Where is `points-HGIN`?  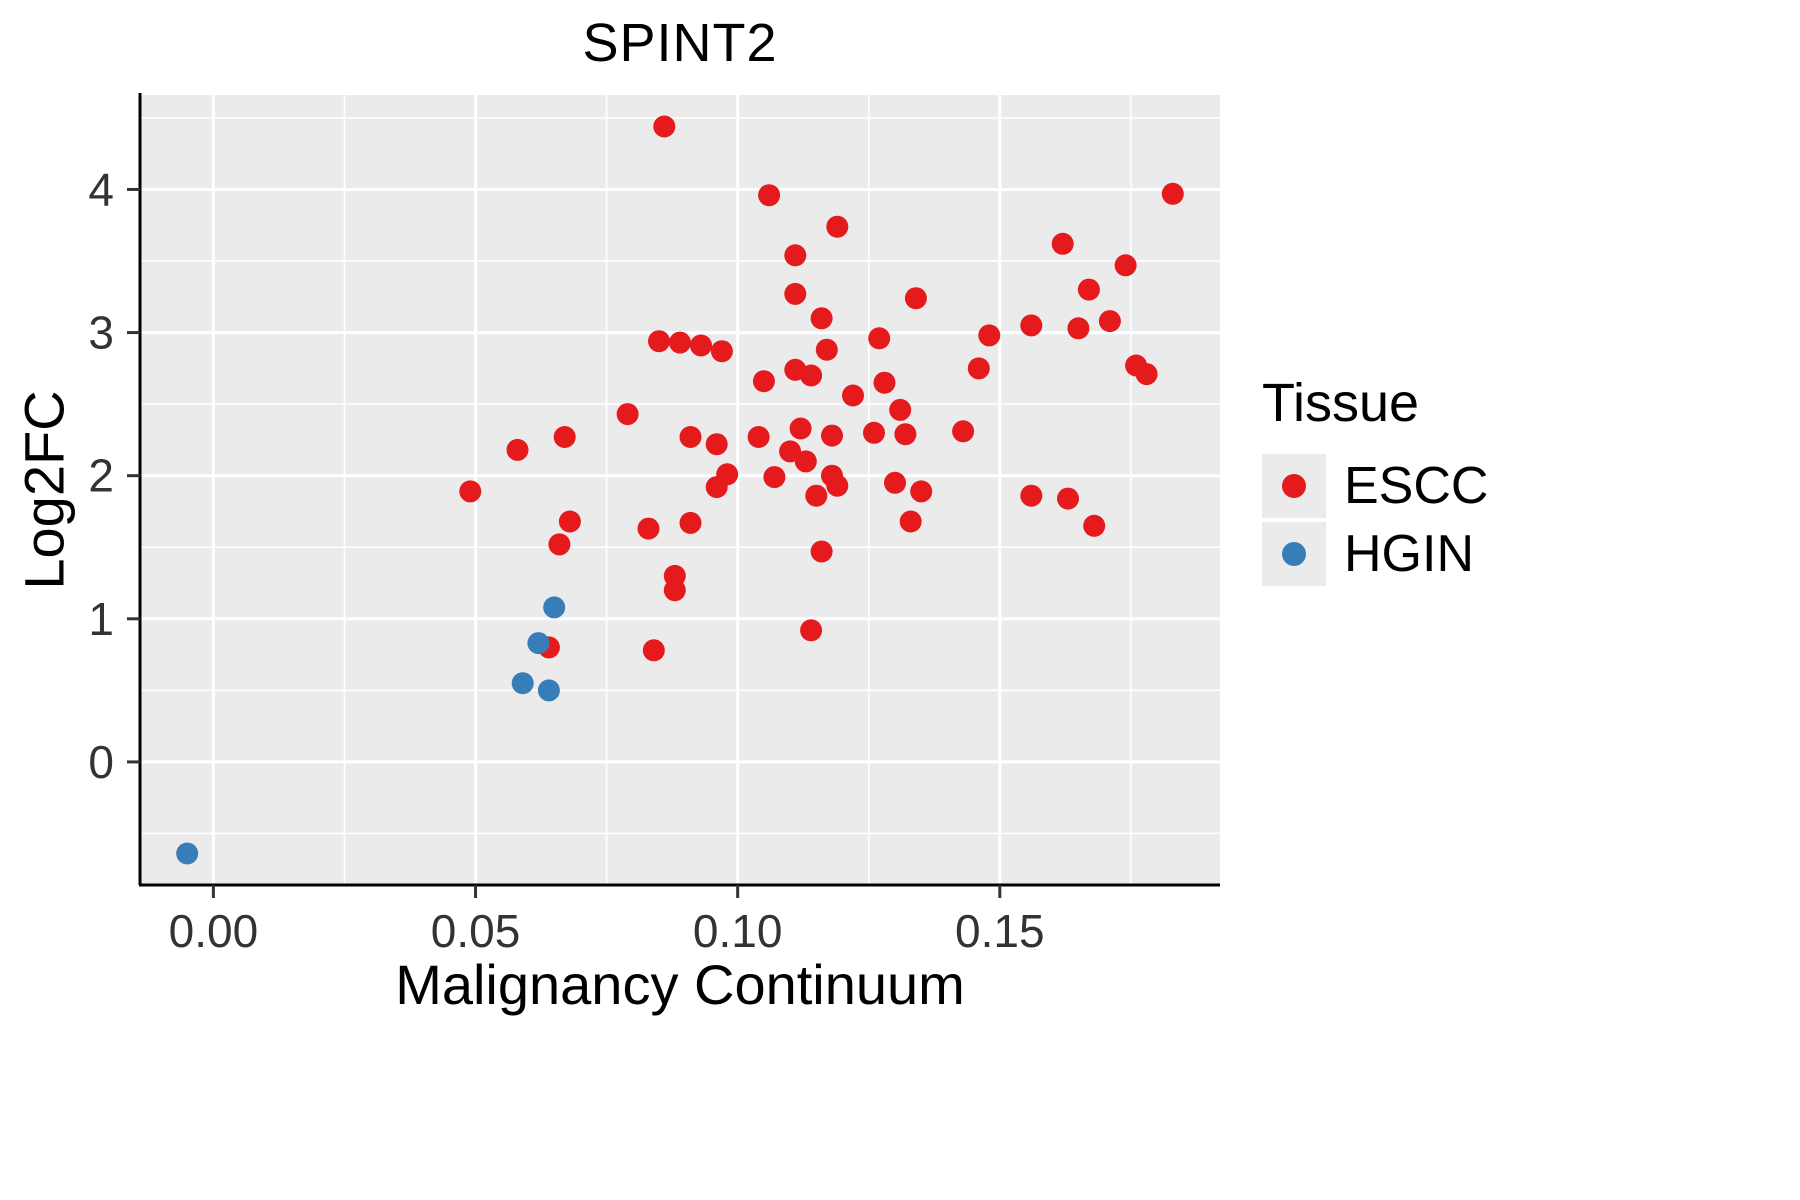
points-HGIN is located at coordinates (371, 730).